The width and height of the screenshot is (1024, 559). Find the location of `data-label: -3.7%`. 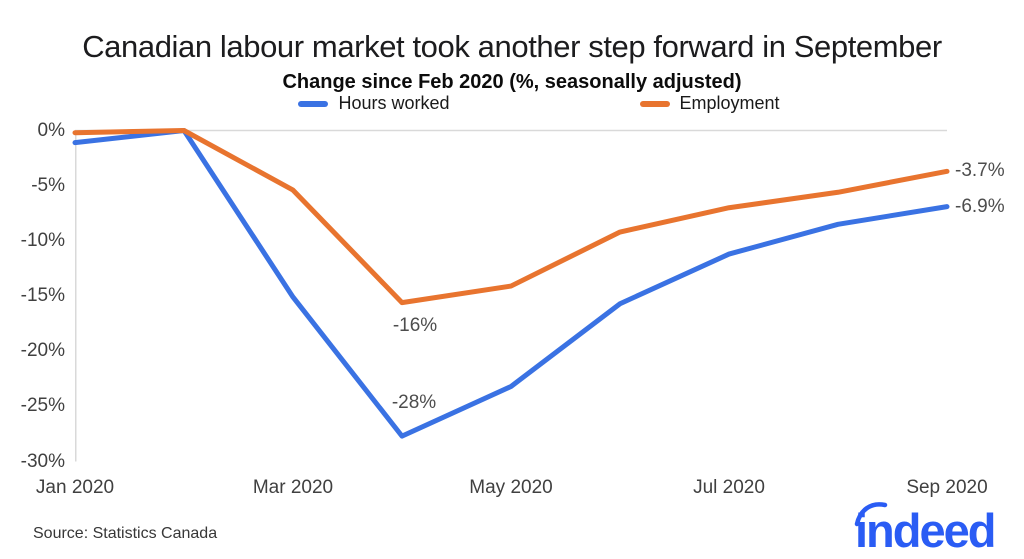

data-label: -3.7% is located at coordinates (980, 171).